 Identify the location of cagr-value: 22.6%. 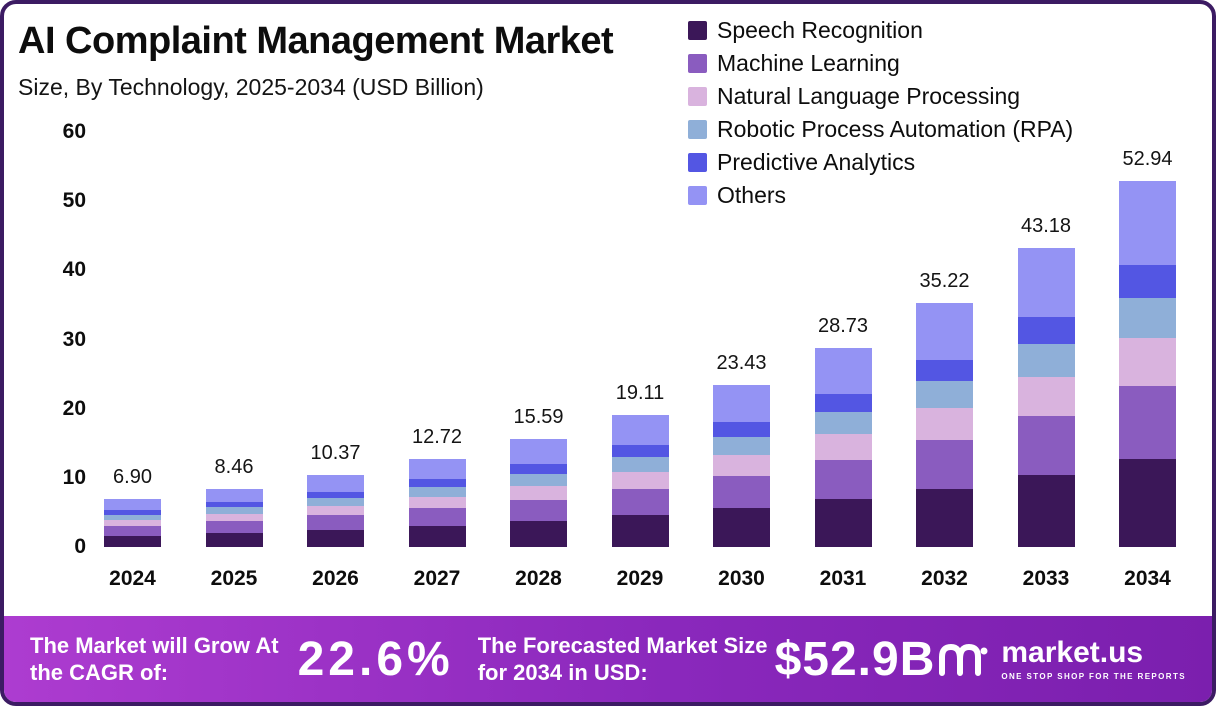
(375, 659).